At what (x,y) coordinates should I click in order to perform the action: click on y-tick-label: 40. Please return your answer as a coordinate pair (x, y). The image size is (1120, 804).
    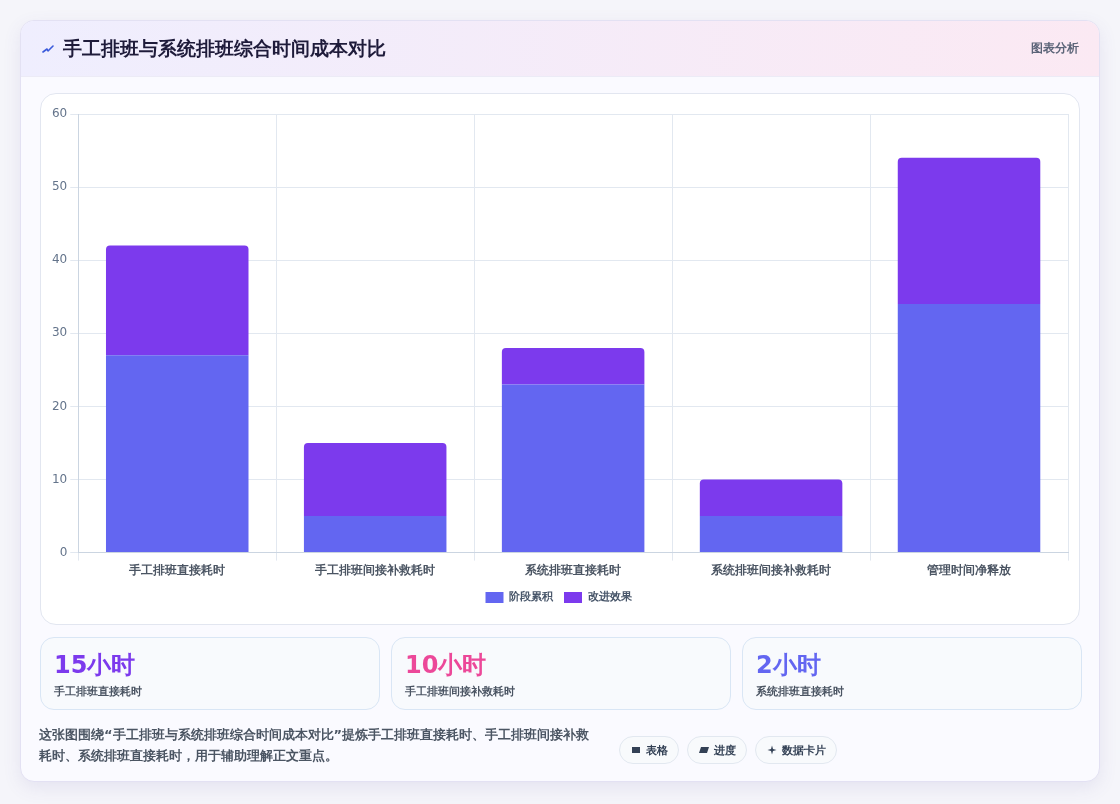
    Looking at the image, I should click on (59, 259).